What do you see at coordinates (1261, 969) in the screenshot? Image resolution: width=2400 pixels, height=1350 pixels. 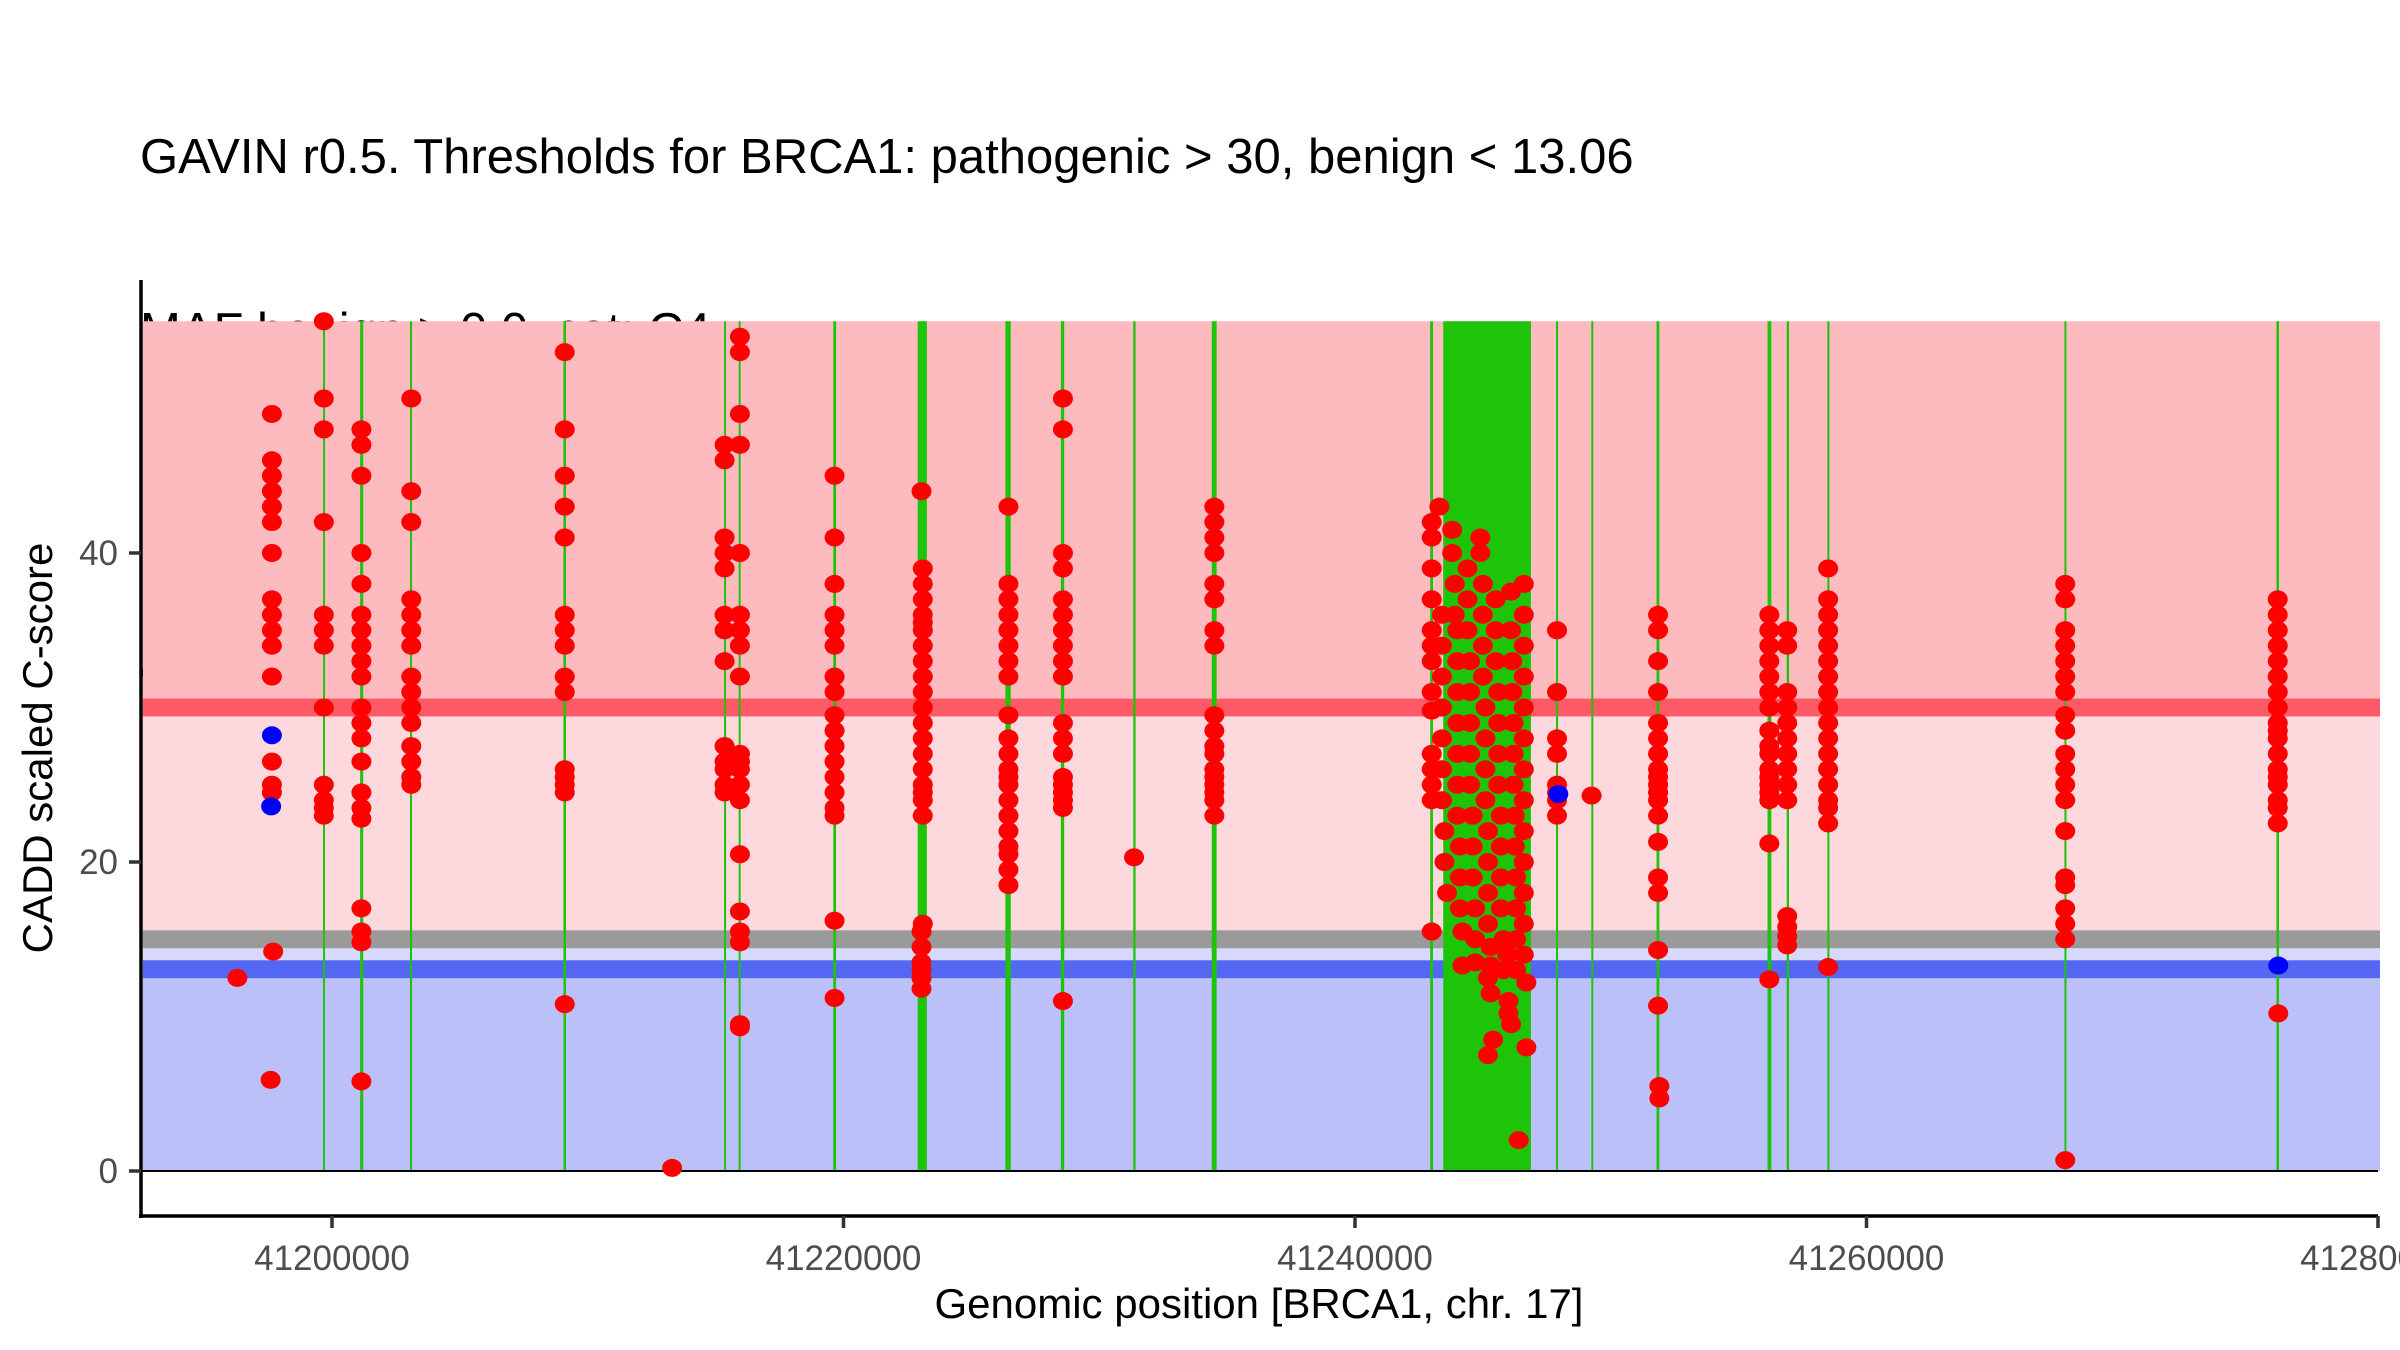 I see `benign-threshold-line` at bounding box center [1261, 969].